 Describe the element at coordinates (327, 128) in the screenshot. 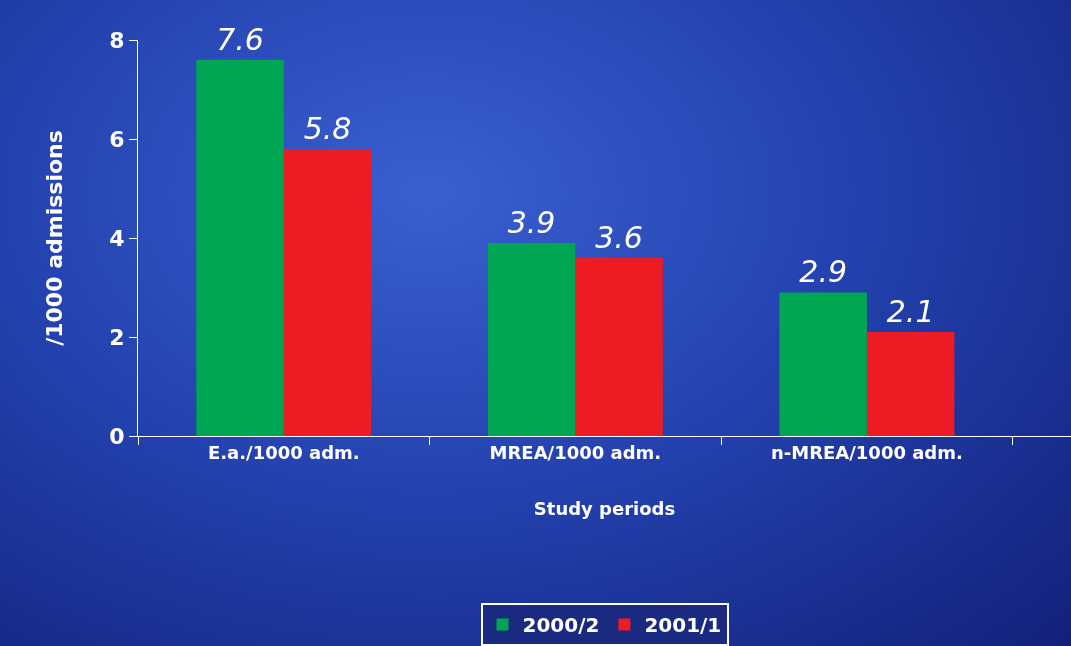

I see `data-label: 5.8` at that location.